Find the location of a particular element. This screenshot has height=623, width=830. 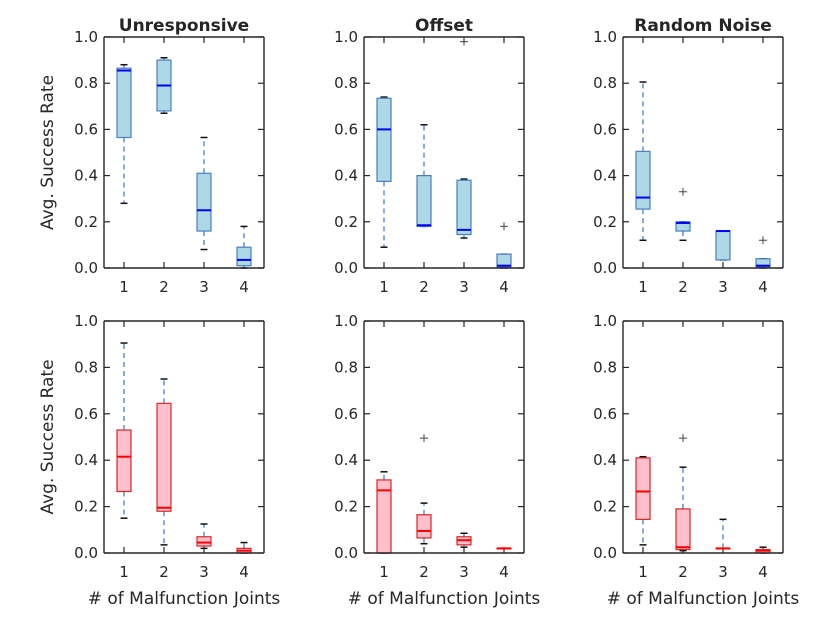

panel-title: Offset is located at coordinates (444, 26).